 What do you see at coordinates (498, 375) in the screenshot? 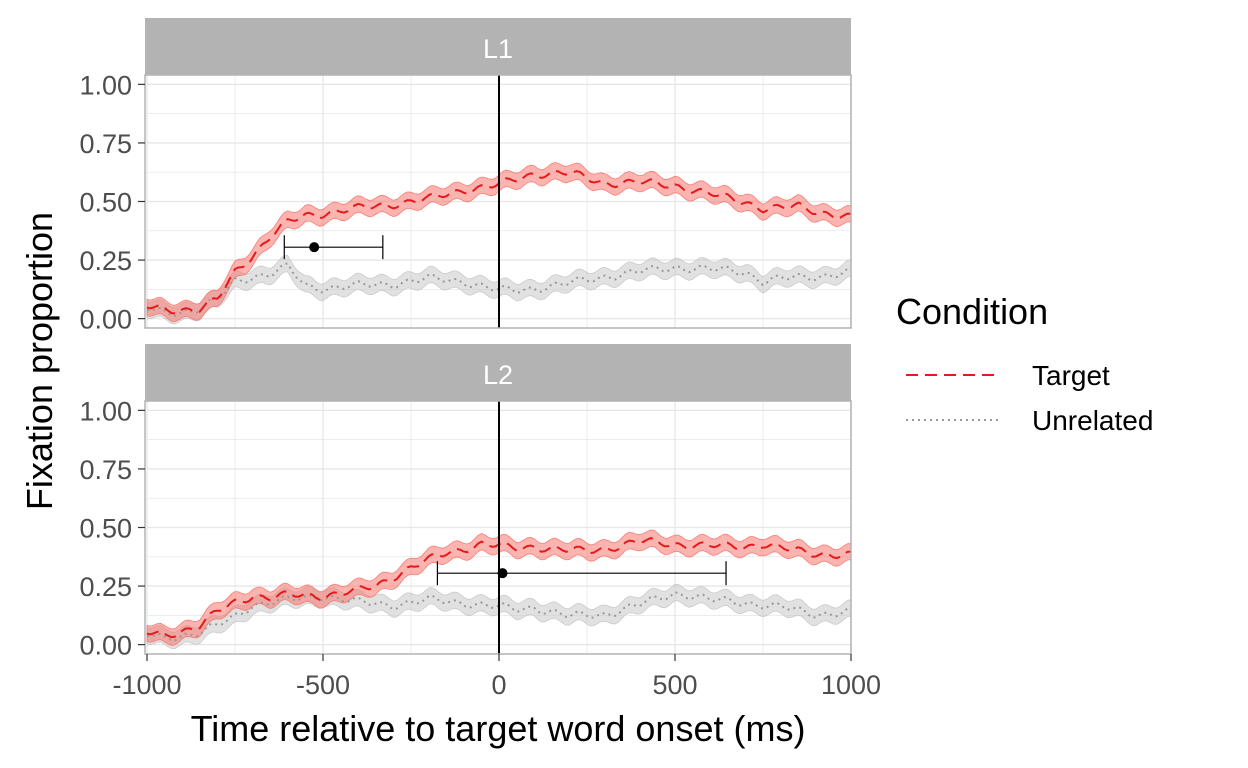
I see `panel-l2-strip-label: L2` at bounding box center [498, 375].